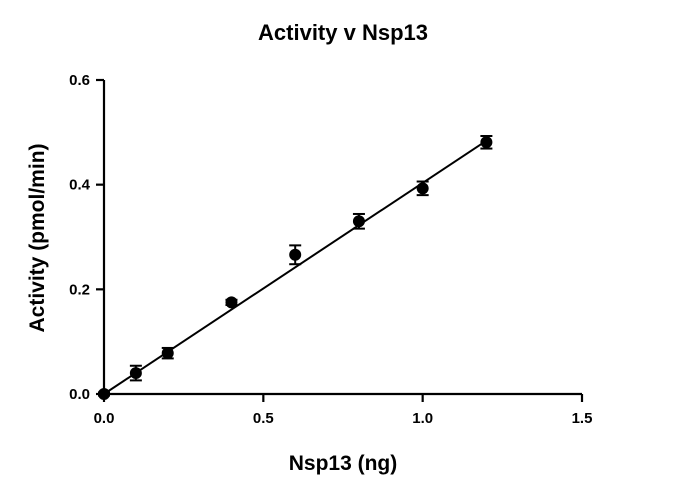 This screenshot has height=490, width=685. Describe the element at coordinates (37, 237) in the screenshot. I see `y-axis-label: Activity (pmol/min)` at that location.